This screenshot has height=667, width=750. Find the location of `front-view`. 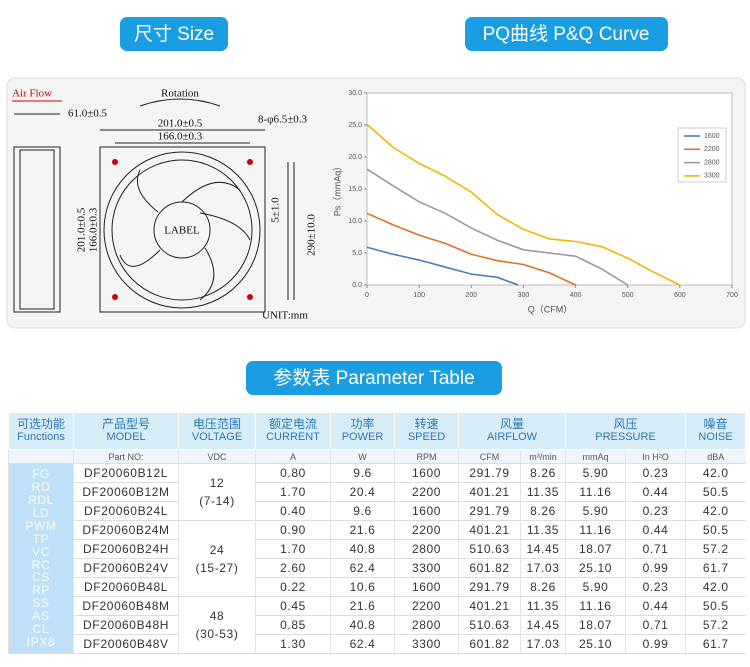

front-view is located at coordinates (182, 229).